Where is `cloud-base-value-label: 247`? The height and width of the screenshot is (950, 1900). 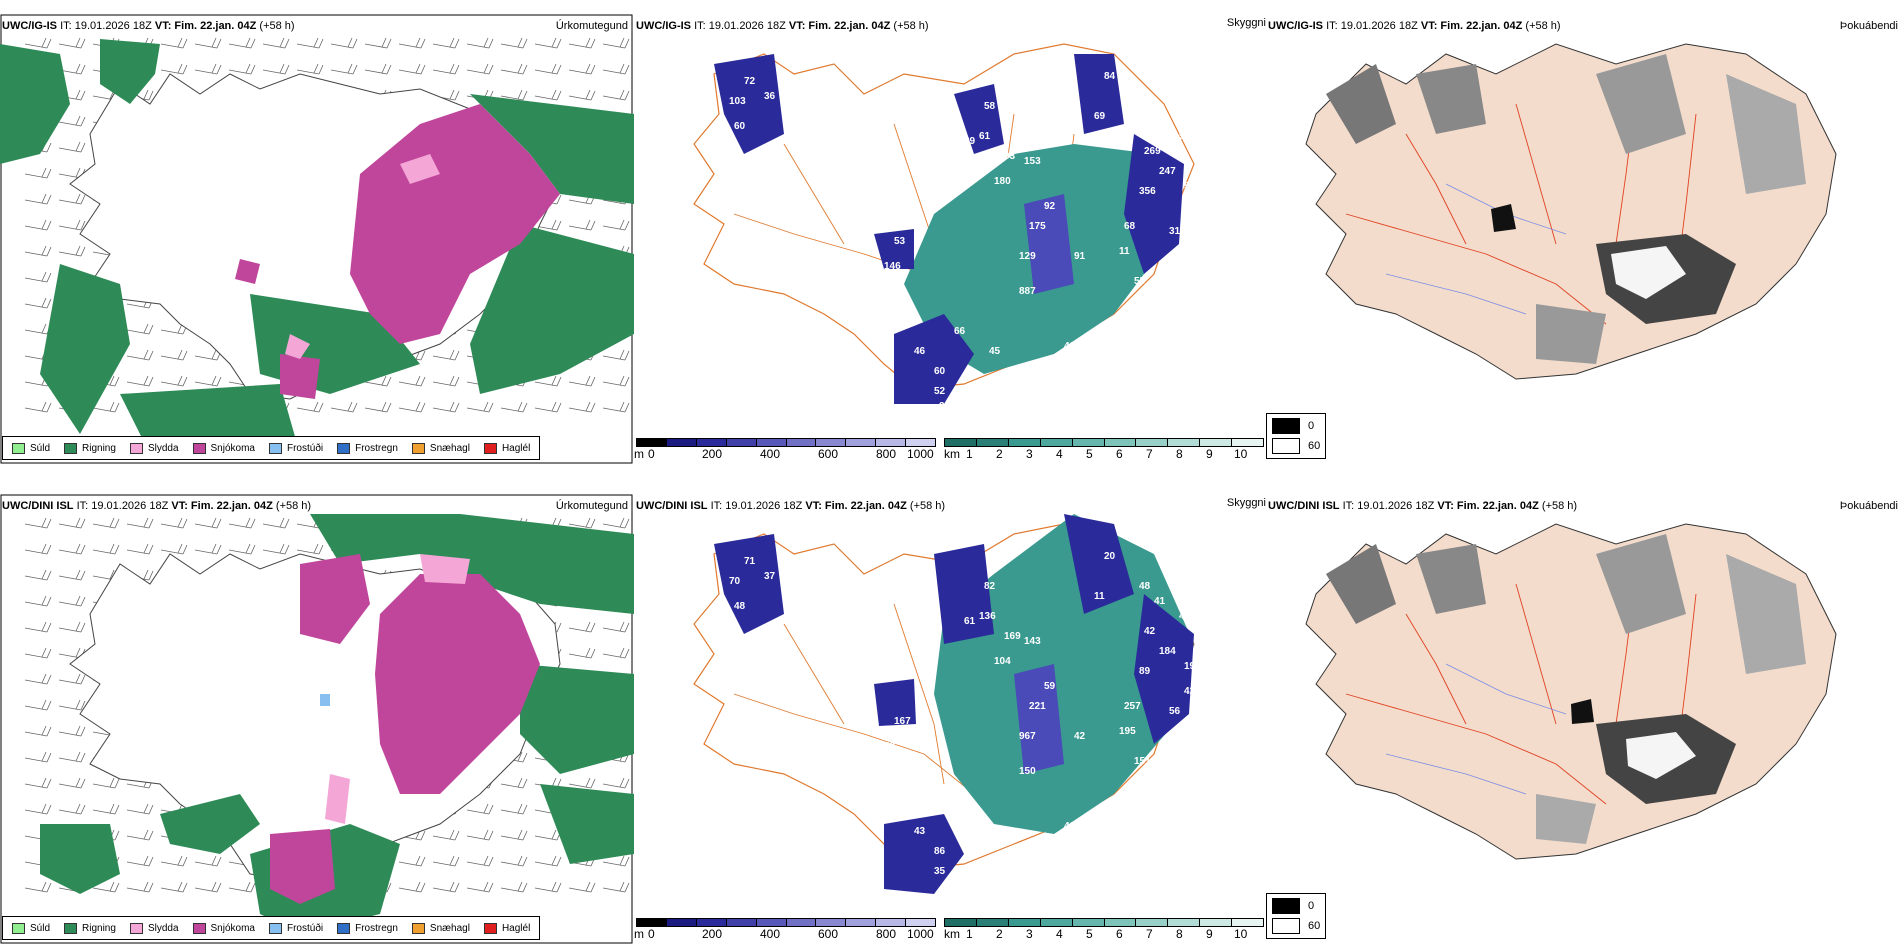
cloud-base-value-label: 247 is located at coordinates (1167, 171).